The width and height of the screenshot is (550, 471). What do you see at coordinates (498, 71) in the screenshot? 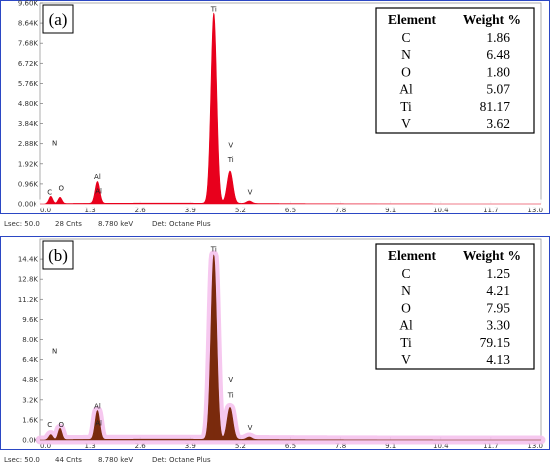
I see `table-cell-weight: 1.80` at bounding box center [498, 71].